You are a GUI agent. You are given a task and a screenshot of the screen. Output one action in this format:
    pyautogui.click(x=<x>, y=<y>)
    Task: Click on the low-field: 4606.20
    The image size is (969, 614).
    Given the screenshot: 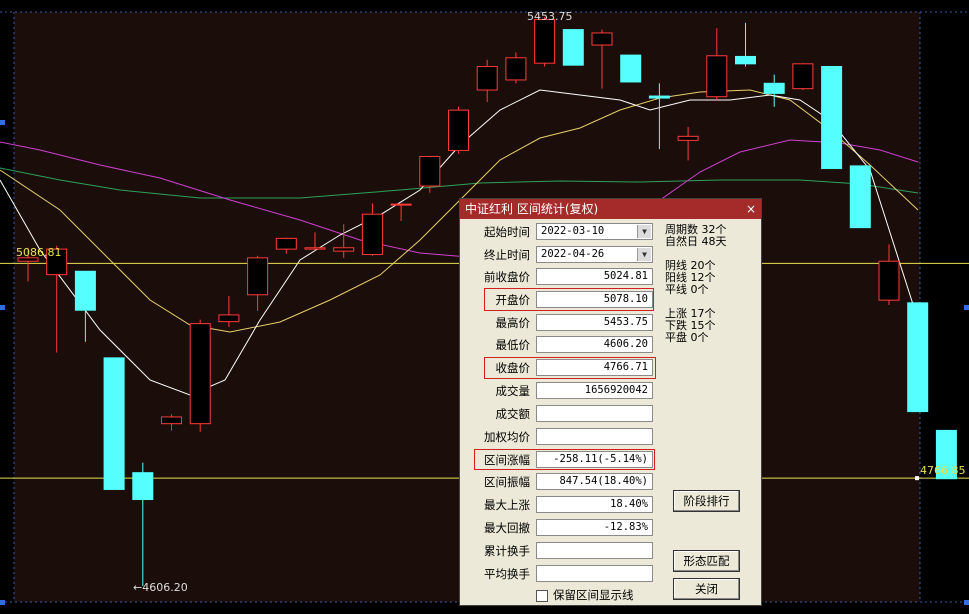 What is the action you would take?
    pyautogui.click(x=594, y=344)
    